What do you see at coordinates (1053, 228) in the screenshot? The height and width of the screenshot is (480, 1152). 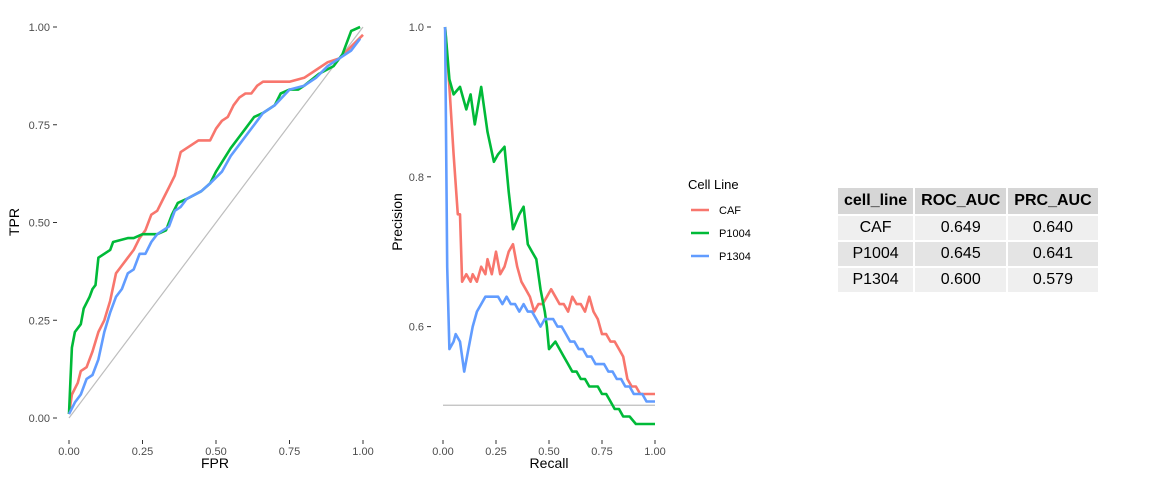 I see `table-cell: 0.640` at bounding box center [1053, 228].